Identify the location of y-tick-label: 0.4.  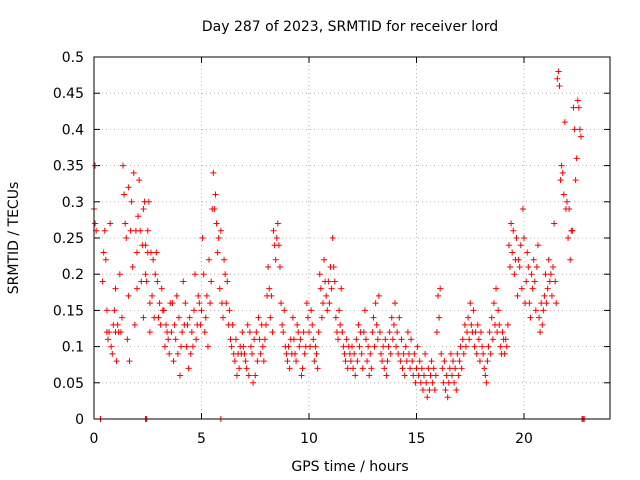
(73, 130).